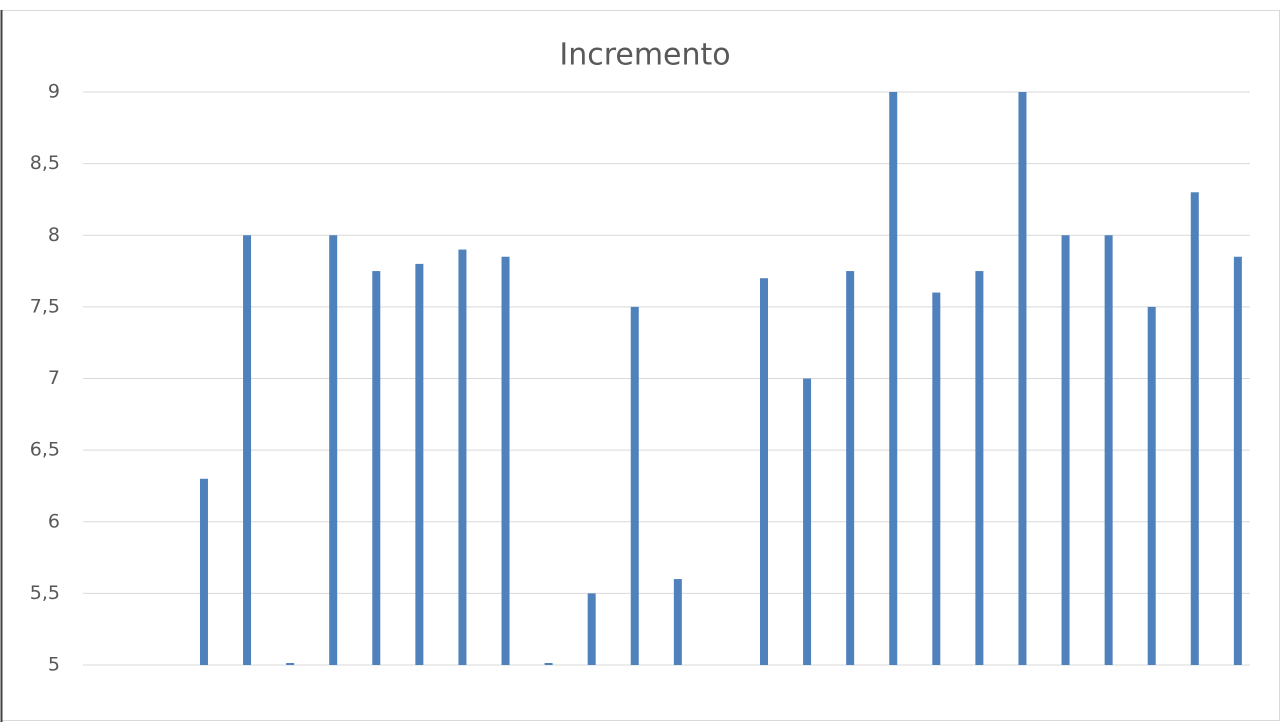  I want to click on y-tick-label: 6,5, so click(45, 450).